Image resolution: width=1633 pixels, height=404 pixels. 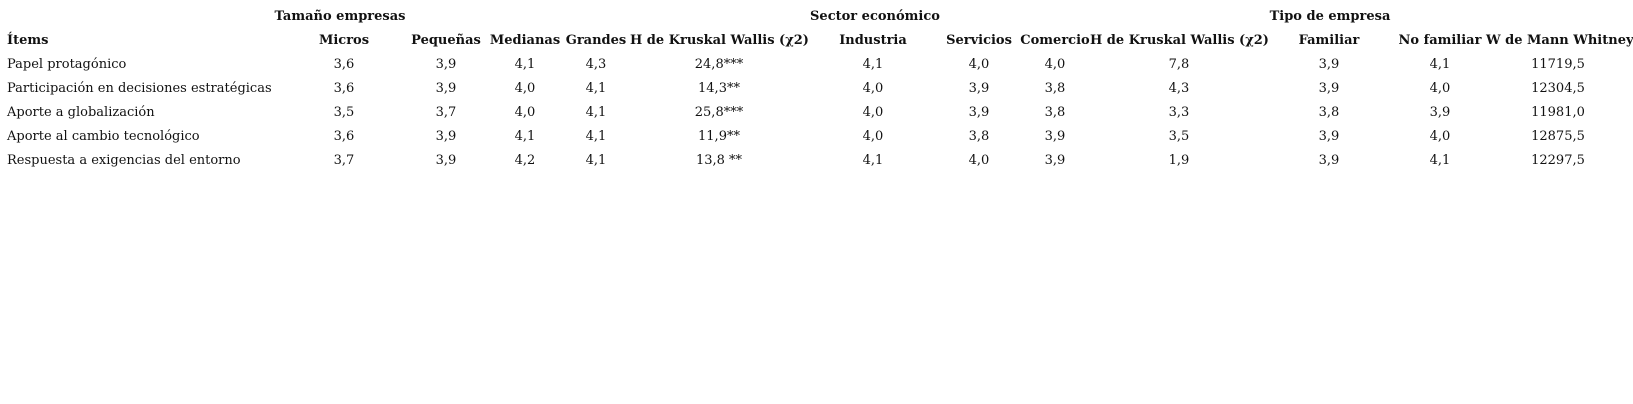 What do you see at coordinates (1440, 112) in the screenshot?
I see `cell-no-familiar: 3,9` at bounding box center [1440, 112].